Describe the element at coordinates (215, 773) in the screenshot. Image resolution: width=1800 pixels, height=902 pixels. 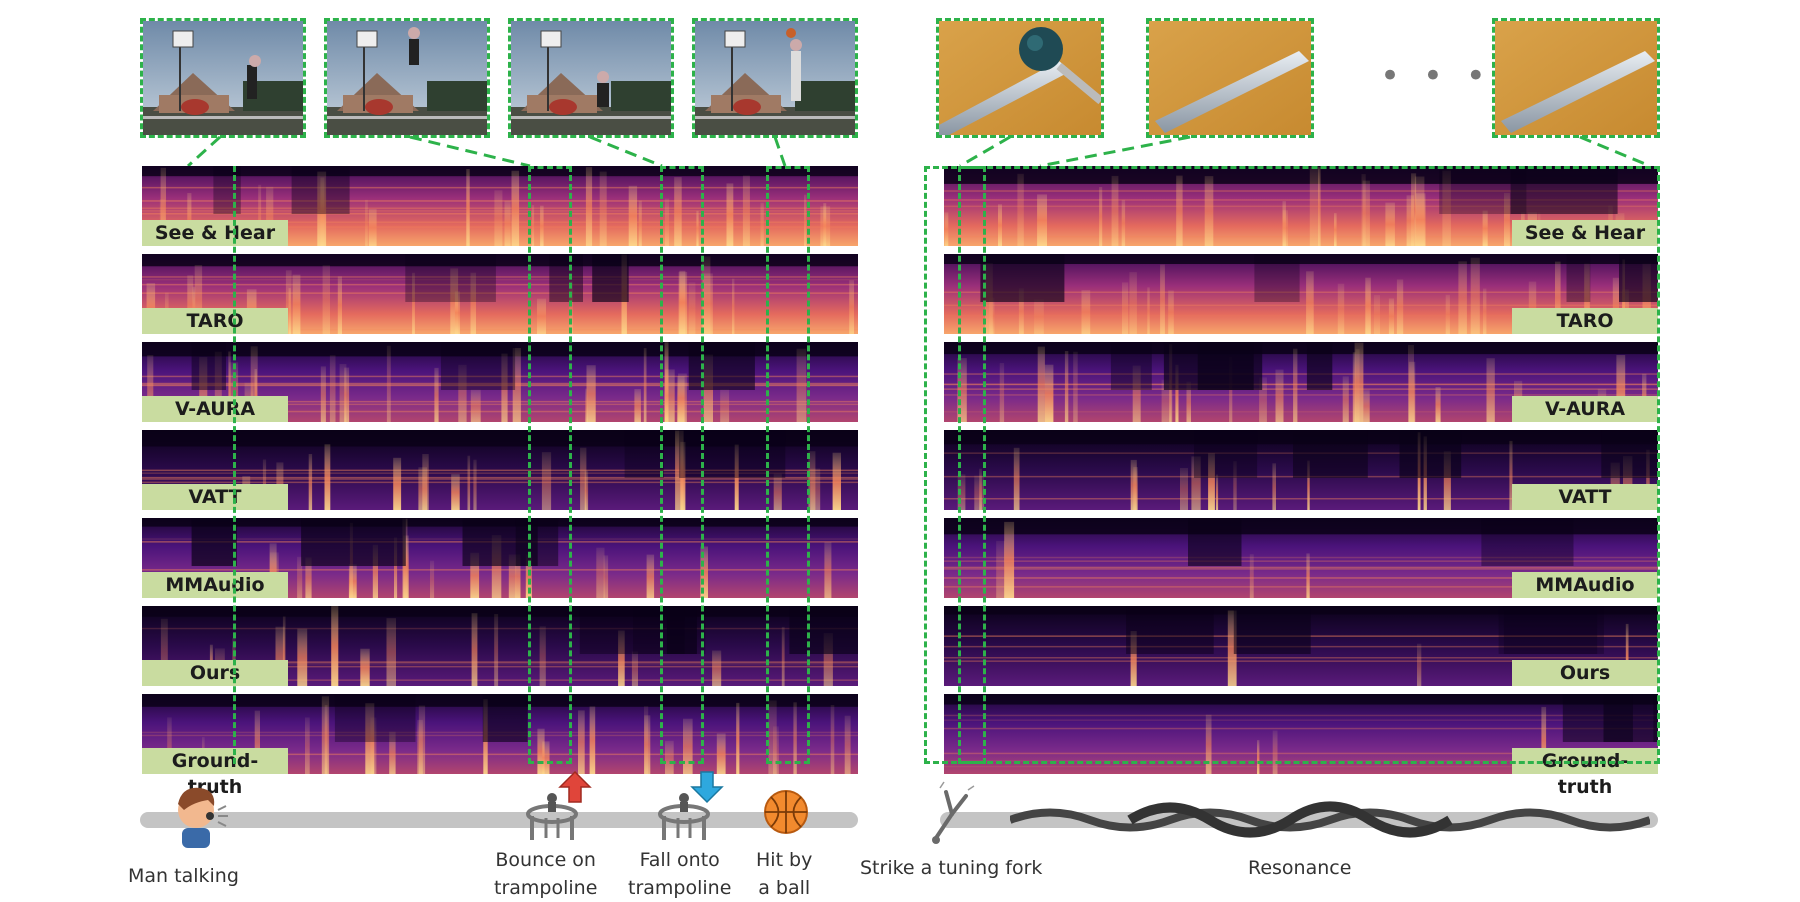
I see `method-label-ground-truth: Ground-truth` at that location.